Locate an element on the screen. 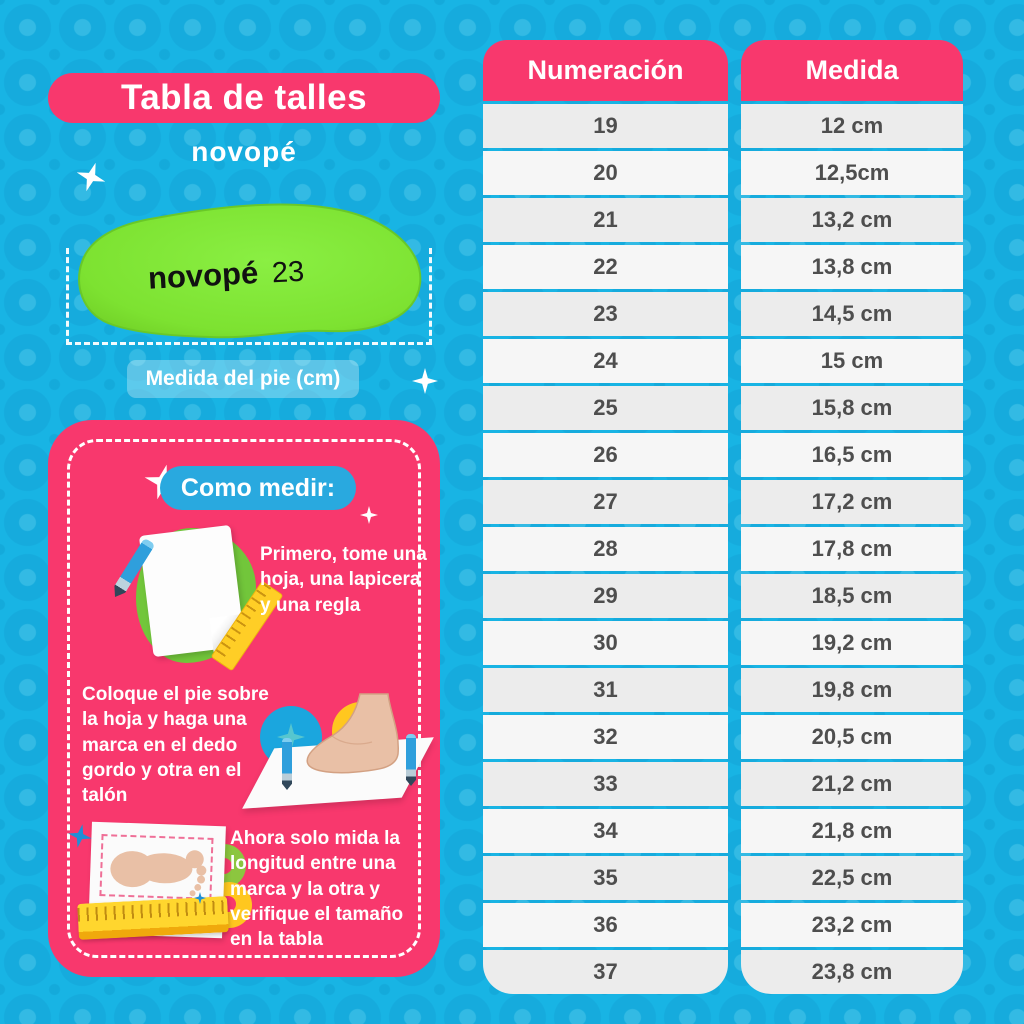 The image size is (1024, 1024). table-cell-numeracion: 28 is located at coordinates (605, 549).